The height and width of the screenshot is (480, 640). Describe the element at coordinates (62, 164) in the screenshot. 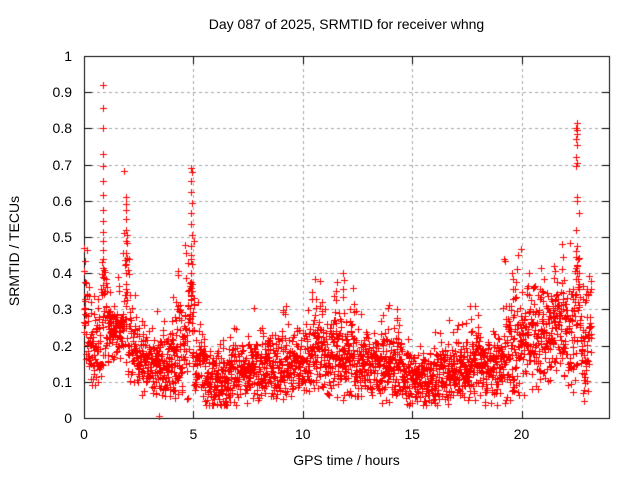

I see `y-tick-label: 0.7` at that location.